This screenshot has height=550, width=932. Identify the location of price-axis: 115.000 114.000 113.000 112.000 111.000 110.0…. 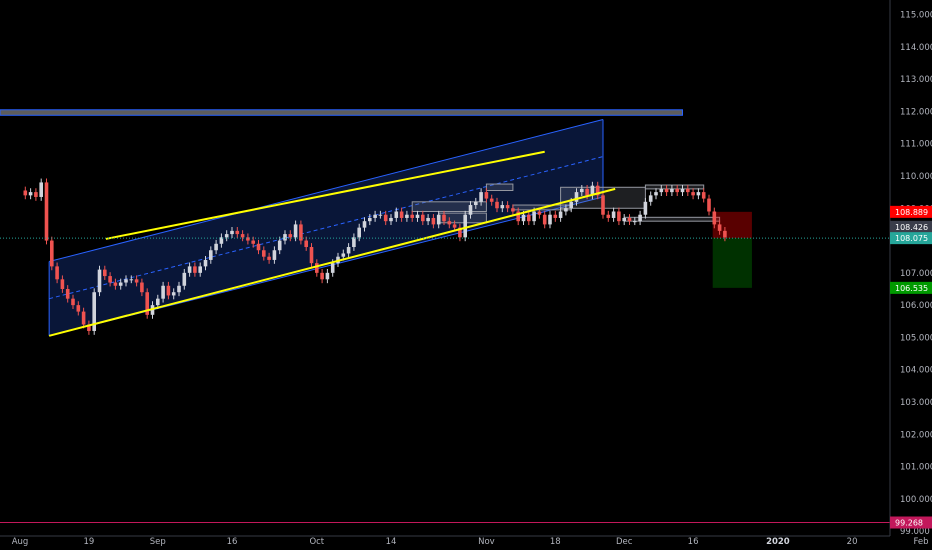
(910, 268).